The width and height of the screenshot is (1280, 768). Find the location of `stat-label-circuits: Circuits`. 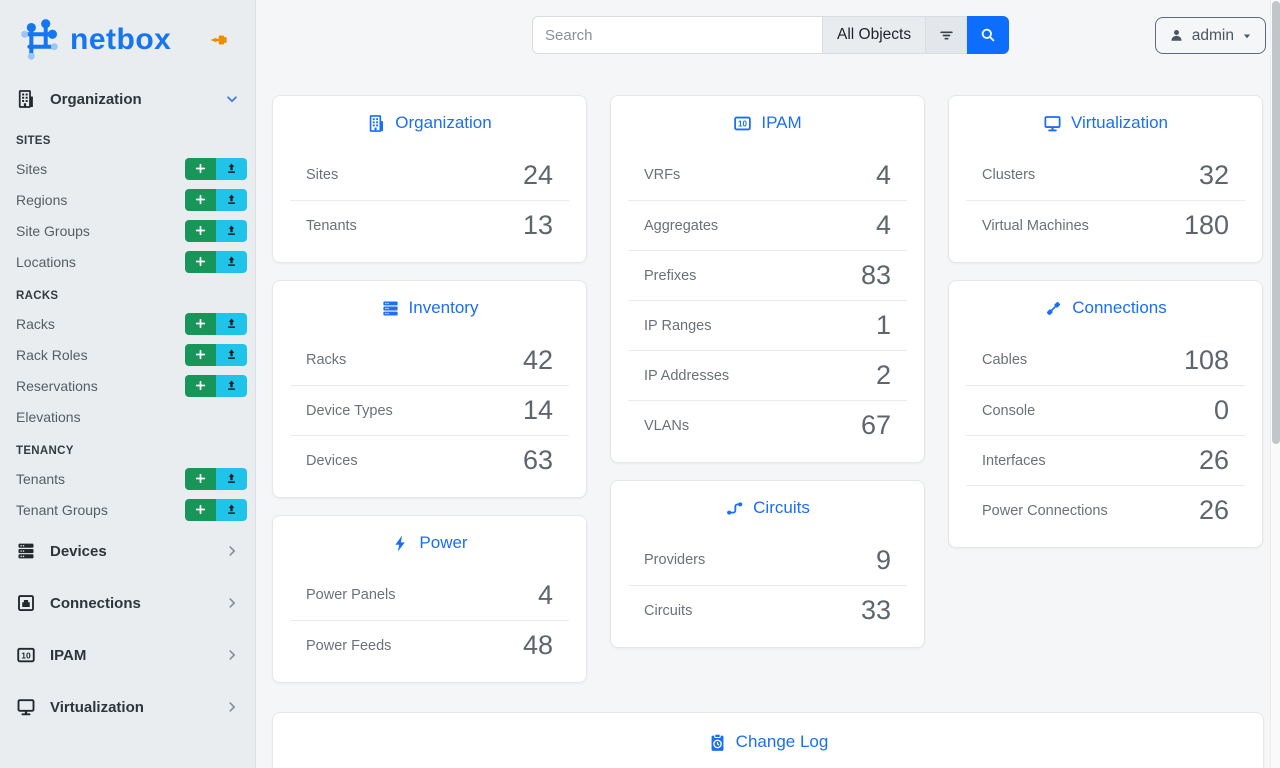

stat-label-circuits: Circuits is located at coordinates (668, 610).